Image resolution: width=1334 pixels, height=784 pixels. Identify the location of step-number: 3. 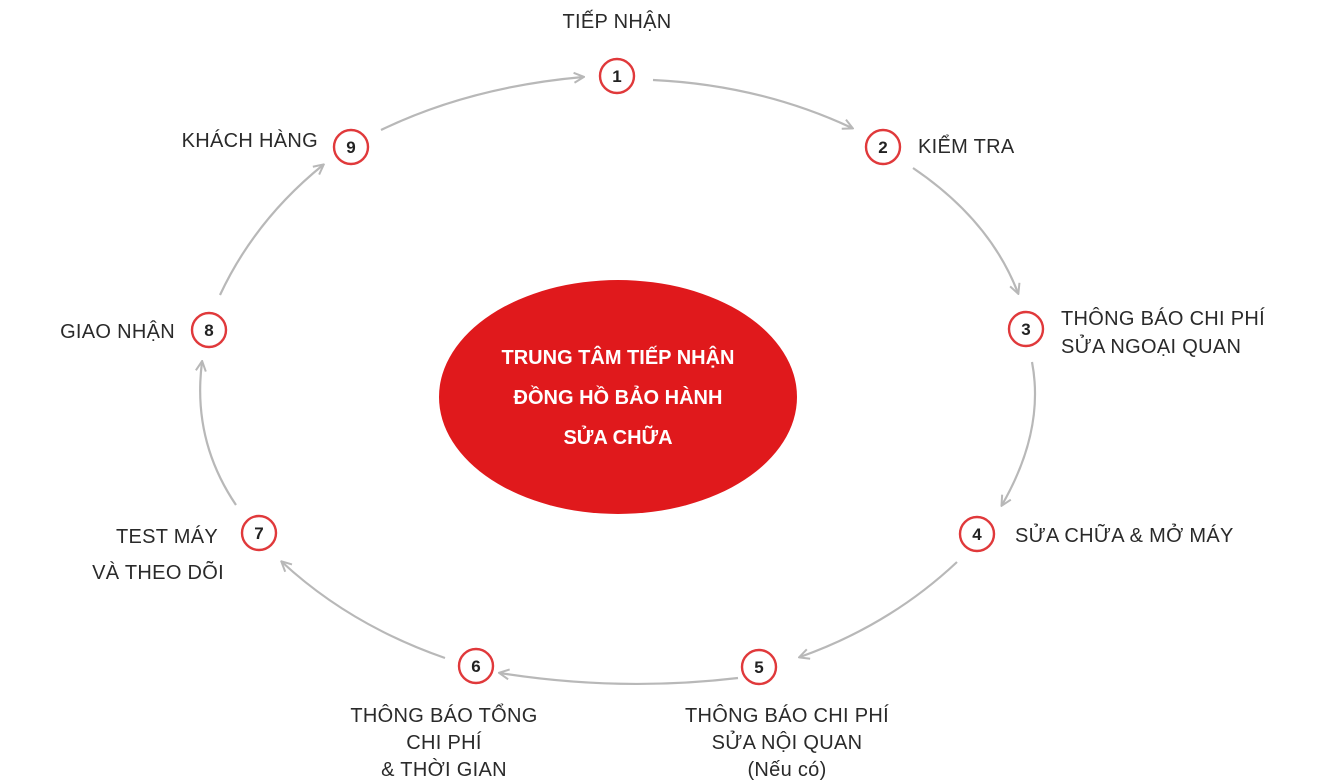
(1025, 329).